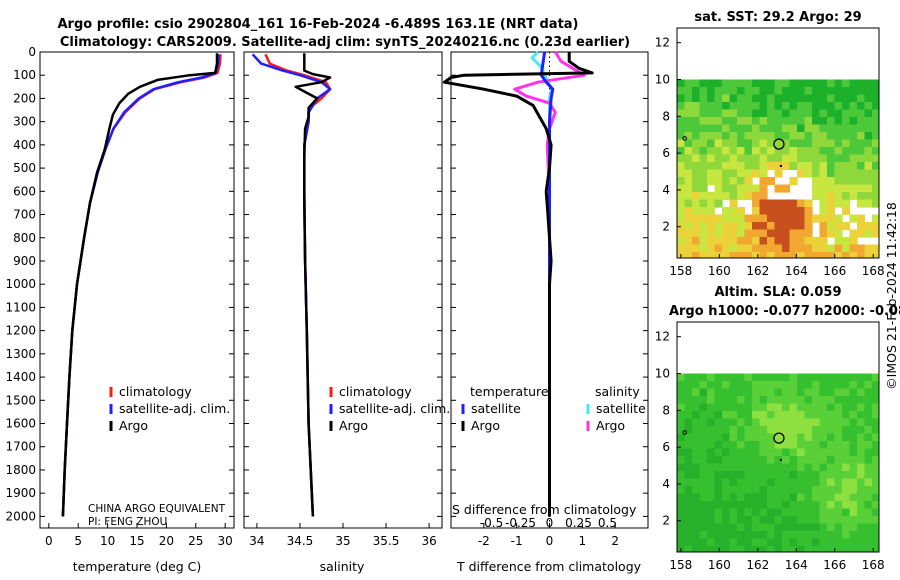  I want to click on salinity-x-tick-label: 35.5, so click(386, 541).